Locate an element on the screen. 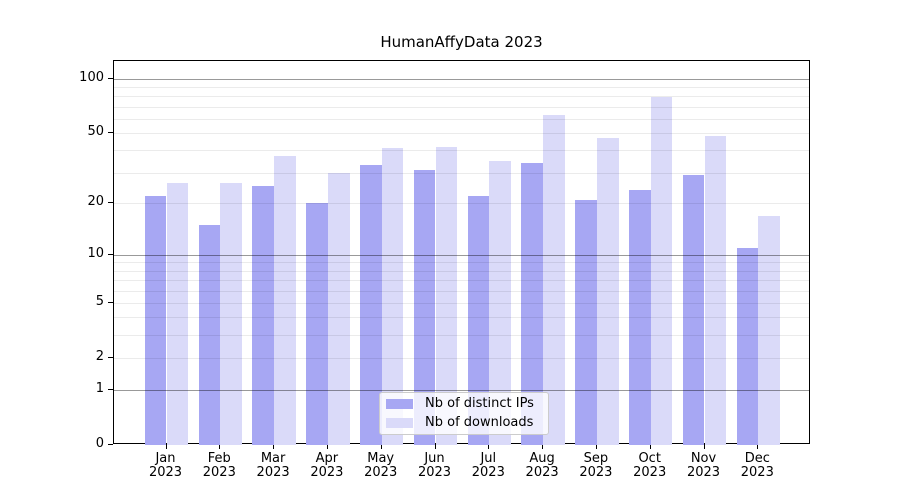 The width and height of the screenshot is (900, 500). y-label-50: 50 is located at coordinates (95, 132).